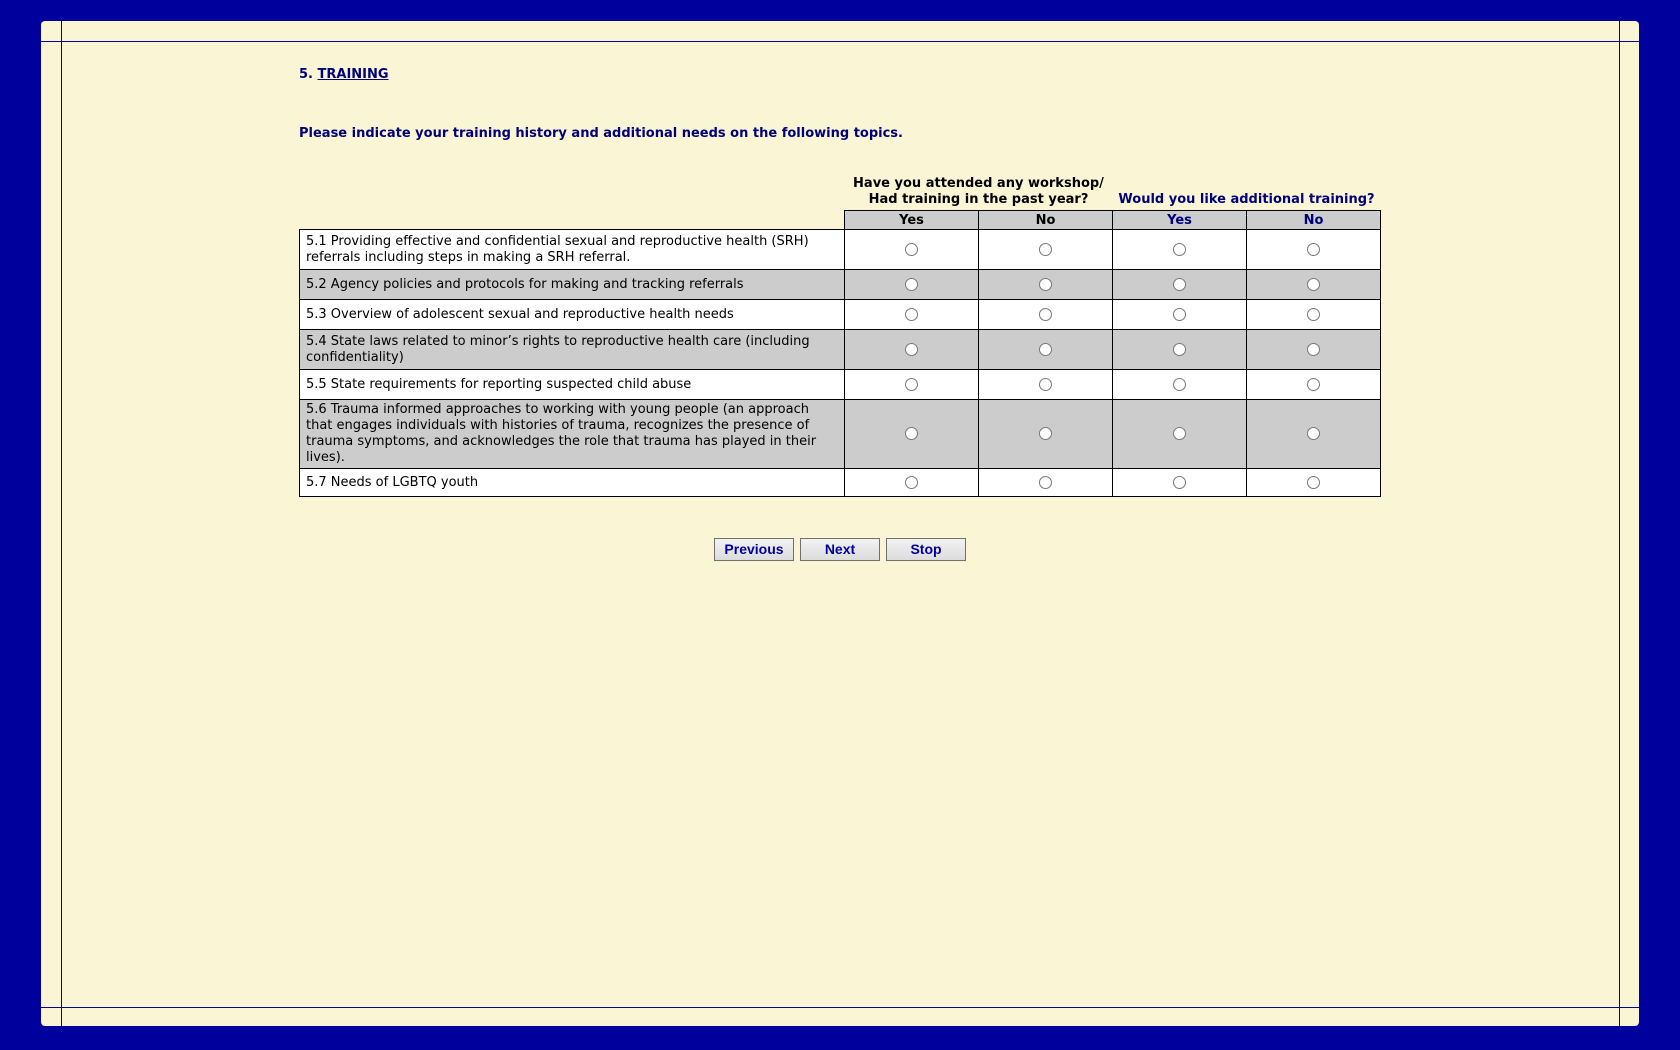 The height and width of the screenshot is (1050, 1680). I want to click on table-row: 5.7 Needs of LGBTQ youth, so click(840, 482).